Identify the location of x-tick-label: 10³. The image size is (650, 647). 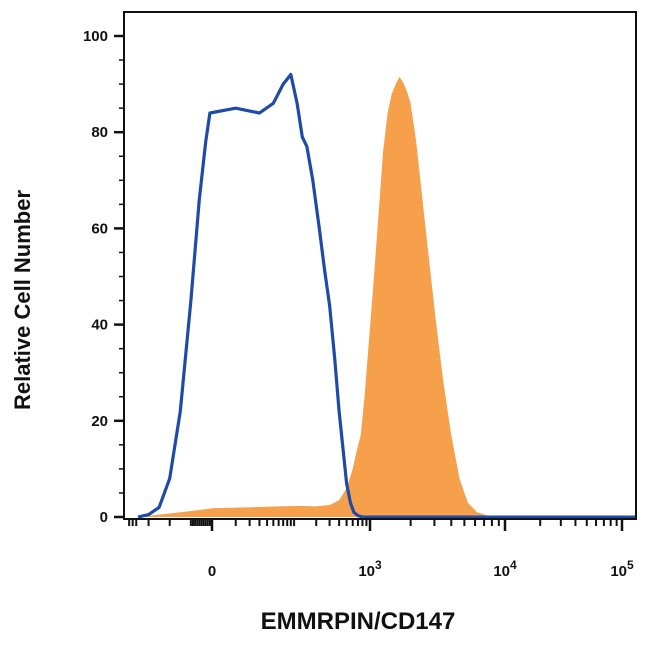
(370, 569).